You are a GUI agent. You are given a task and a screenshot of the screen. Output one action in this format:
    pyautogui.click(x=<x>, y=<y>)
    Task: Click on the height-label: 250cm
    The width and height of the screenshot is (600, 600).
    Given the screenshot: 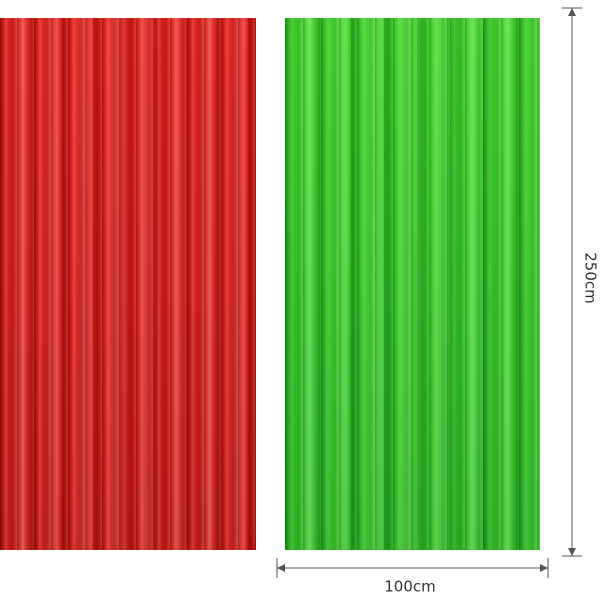 What is the action you would take?
    pyautogui.click(x=591, y=278)
    